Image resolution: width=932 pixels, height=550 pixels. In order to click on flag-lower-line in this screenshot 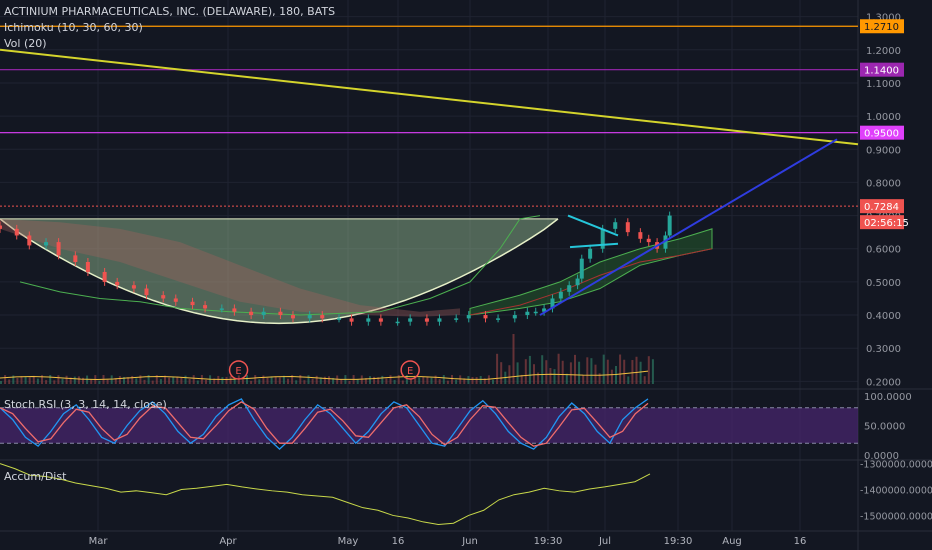, I will do `click(594, 245)`.